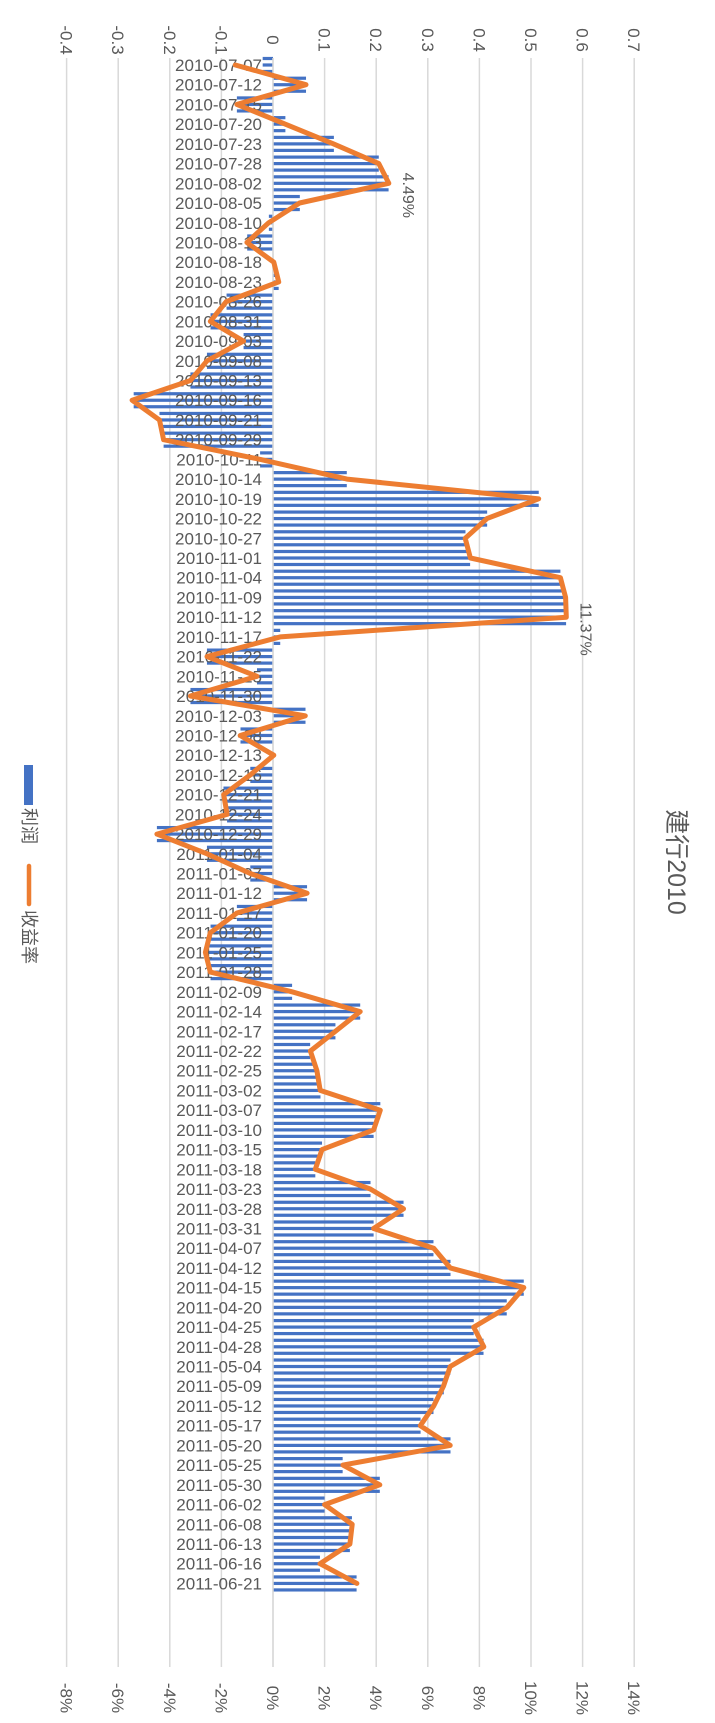 The width and height of the screenshot is (715, 1723). I want to click on category-label: 2011-04-15, so click(219, 1288).